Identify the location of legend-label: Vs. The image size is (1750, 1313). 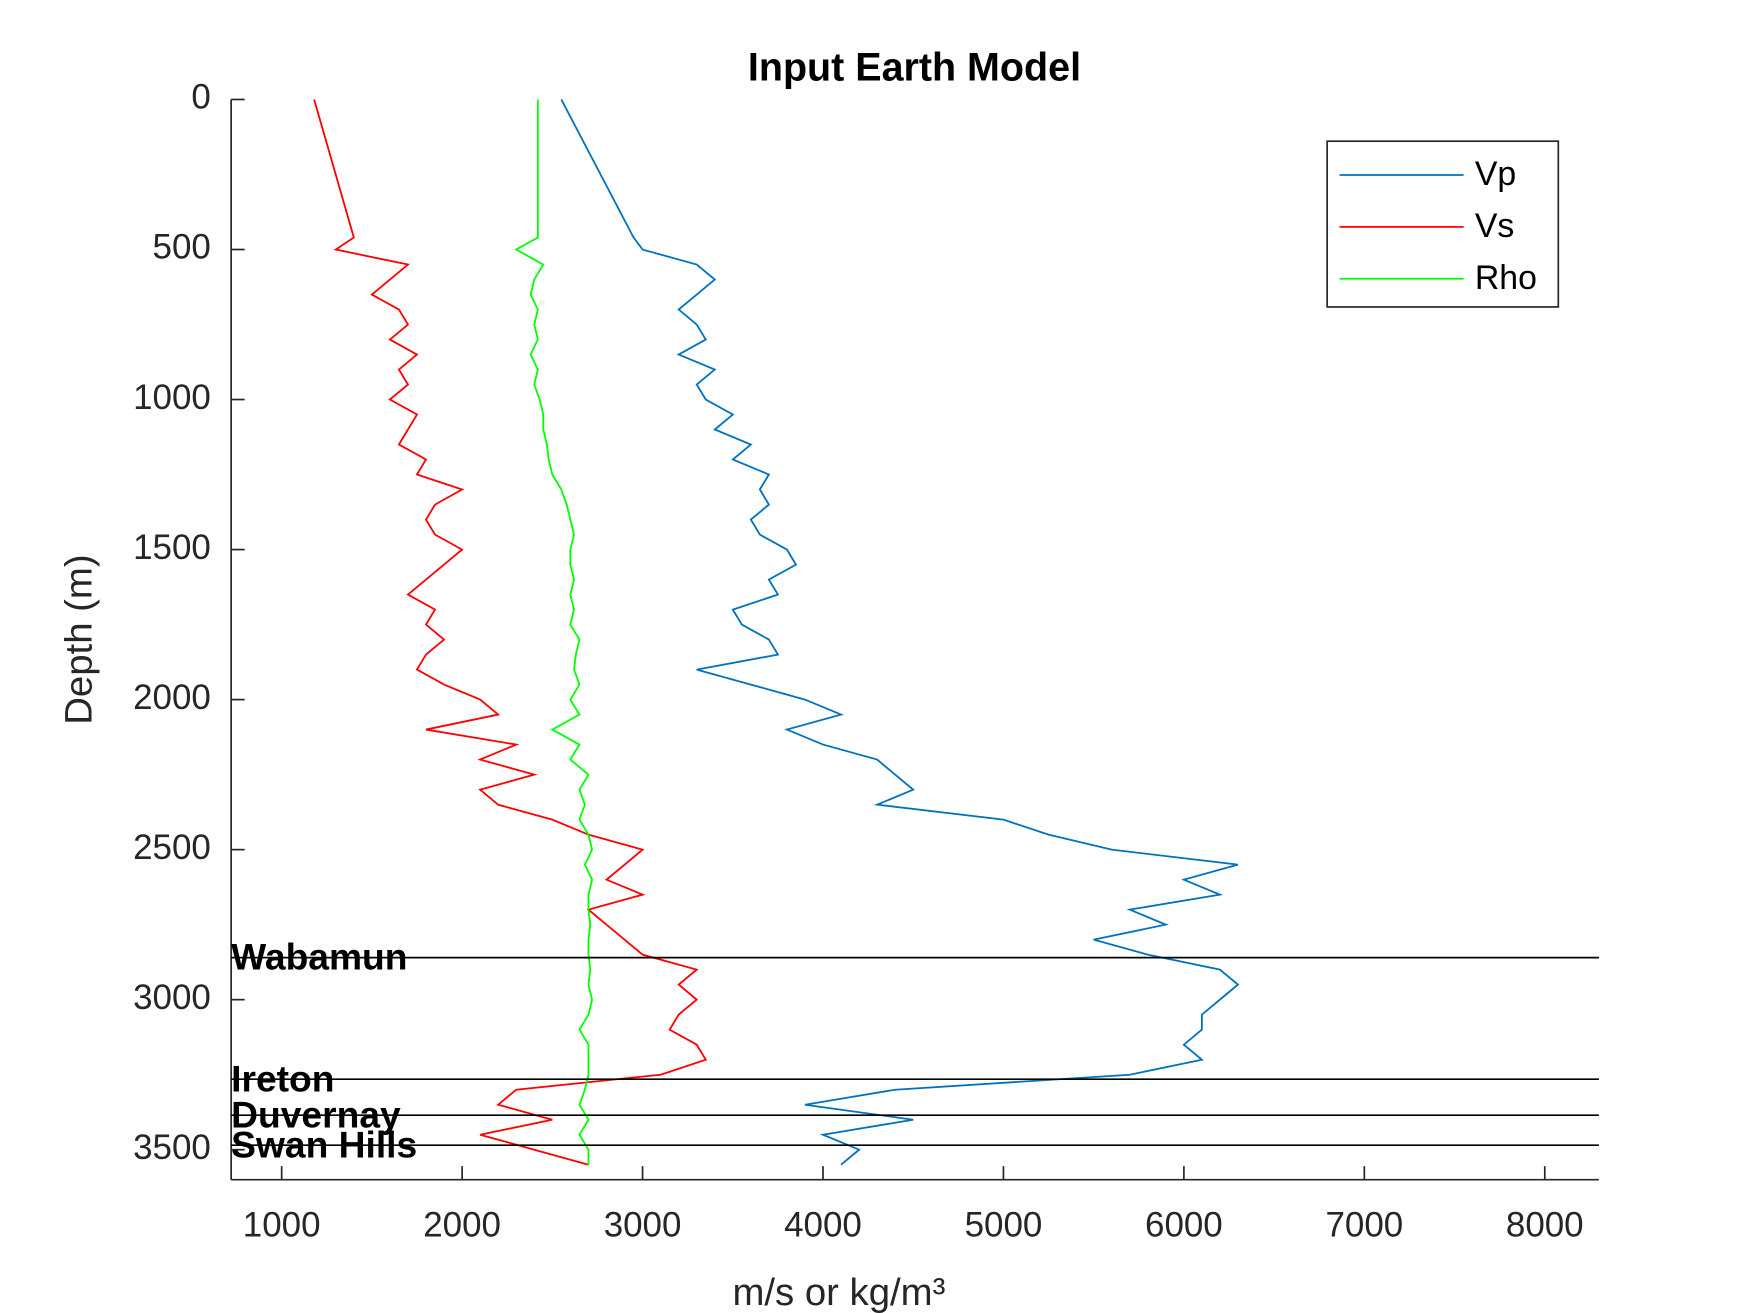
(1494, 226).